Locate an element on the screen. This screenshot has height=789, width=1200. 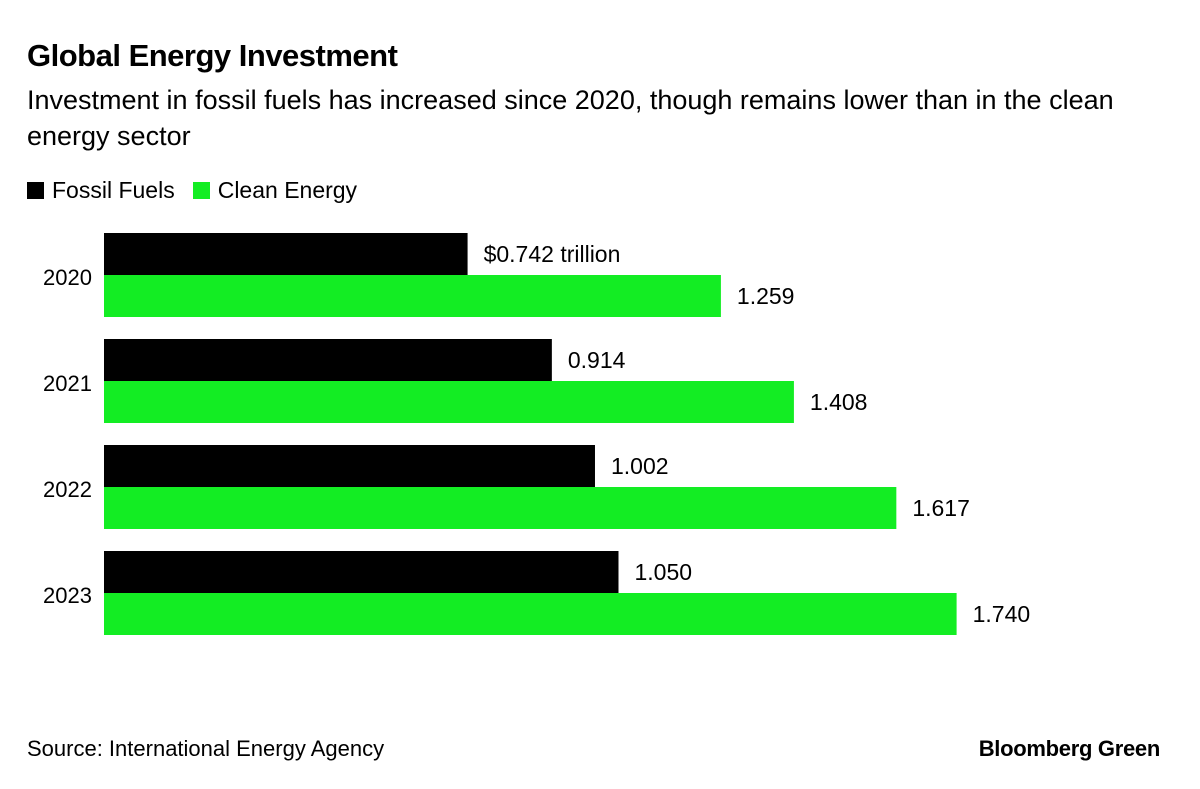
data-label-clean-energy-2022: 1.617 is located at coordinates (941, 508).